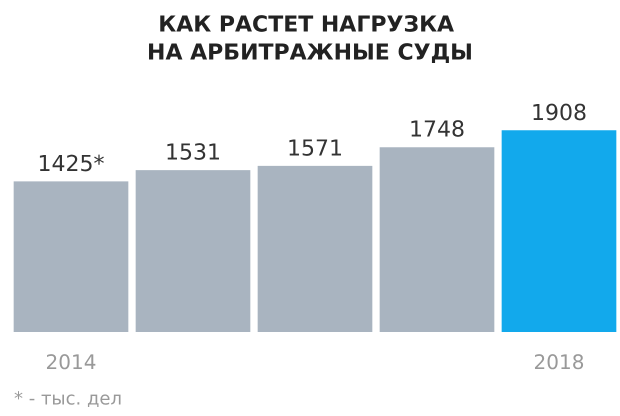  What do you see at coordinates (315, 149) in the screenshot?
I see `data-label: 1571` at bounding box center [315, 149].